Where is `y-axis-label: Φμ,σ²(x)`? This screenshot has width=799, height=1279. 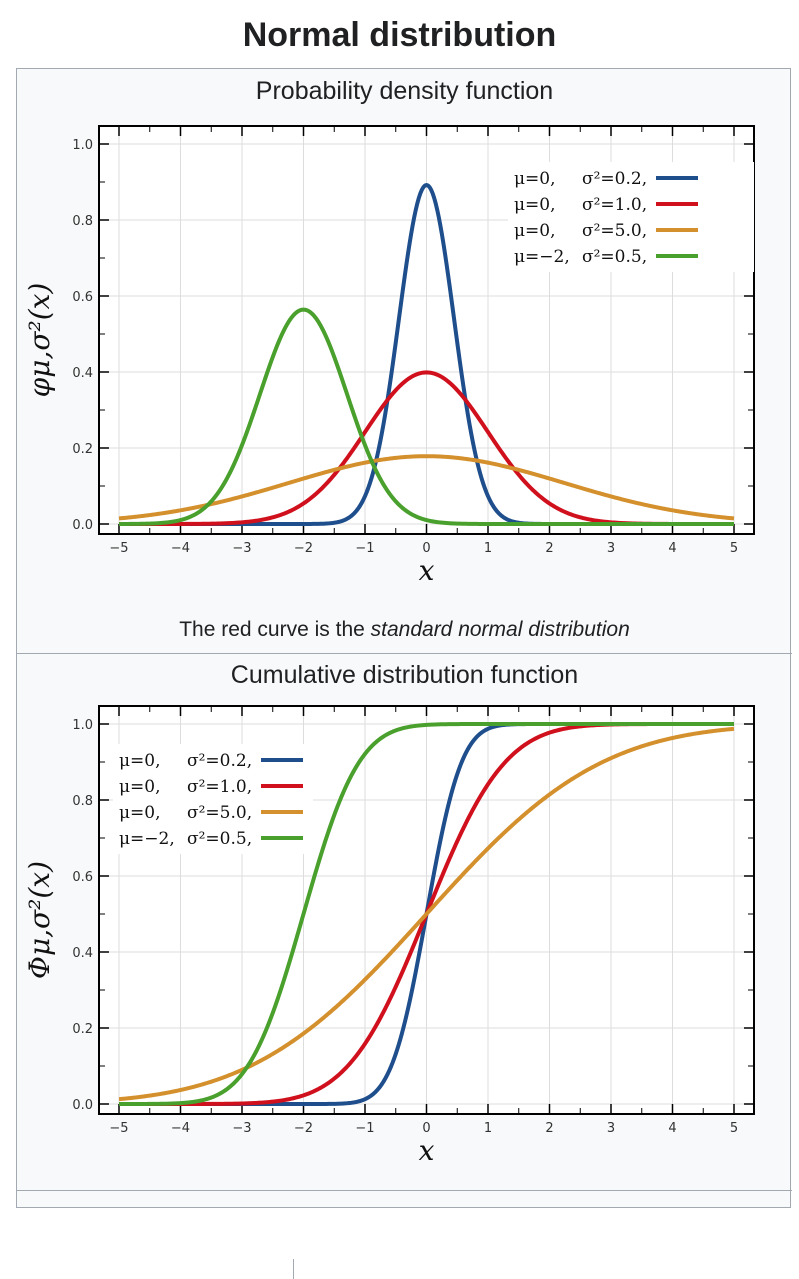 y-axis-label: Φμ,σ²(x) is located at coordinates (39, 920).